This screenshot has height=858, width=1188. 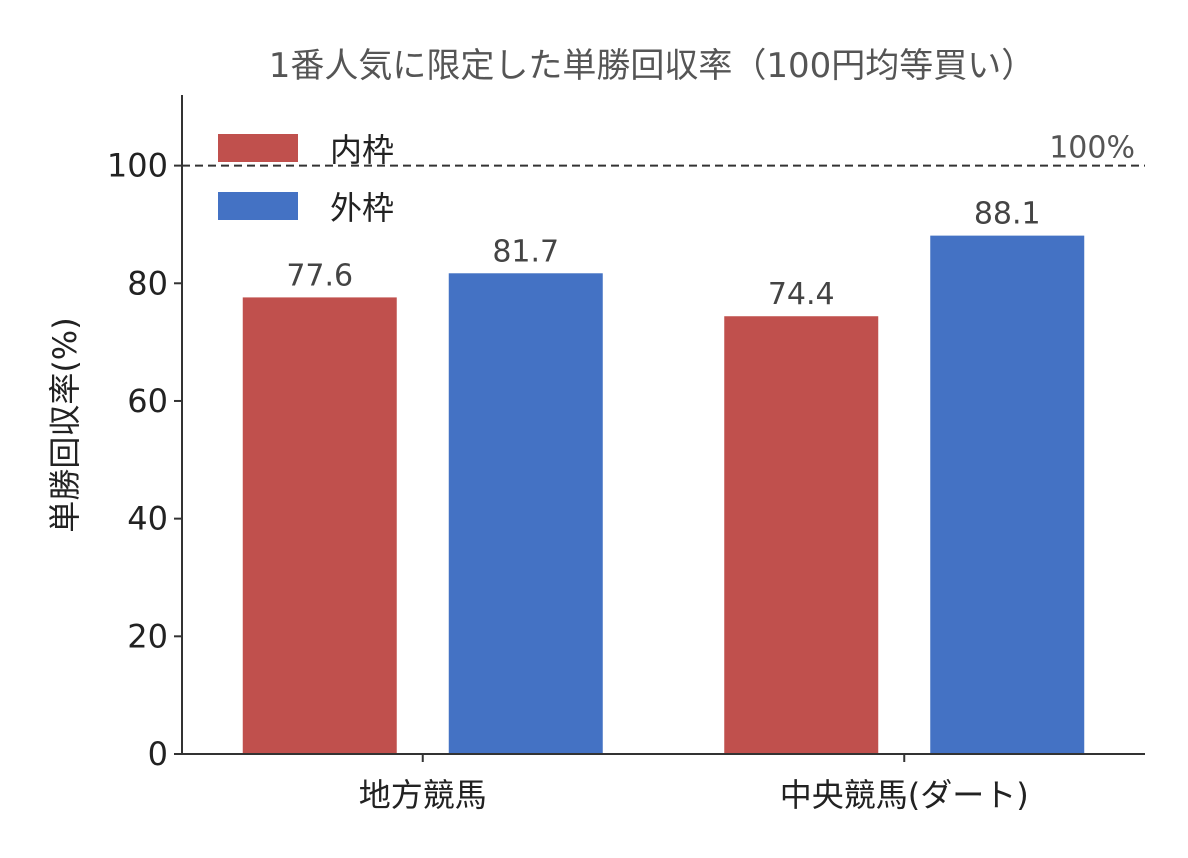 What do you see at coordinates (663, 255) in the screenshot?
I see `data-labels-group: 77.6 81.7 74.4 88.1` at bounding box center [663, 255].